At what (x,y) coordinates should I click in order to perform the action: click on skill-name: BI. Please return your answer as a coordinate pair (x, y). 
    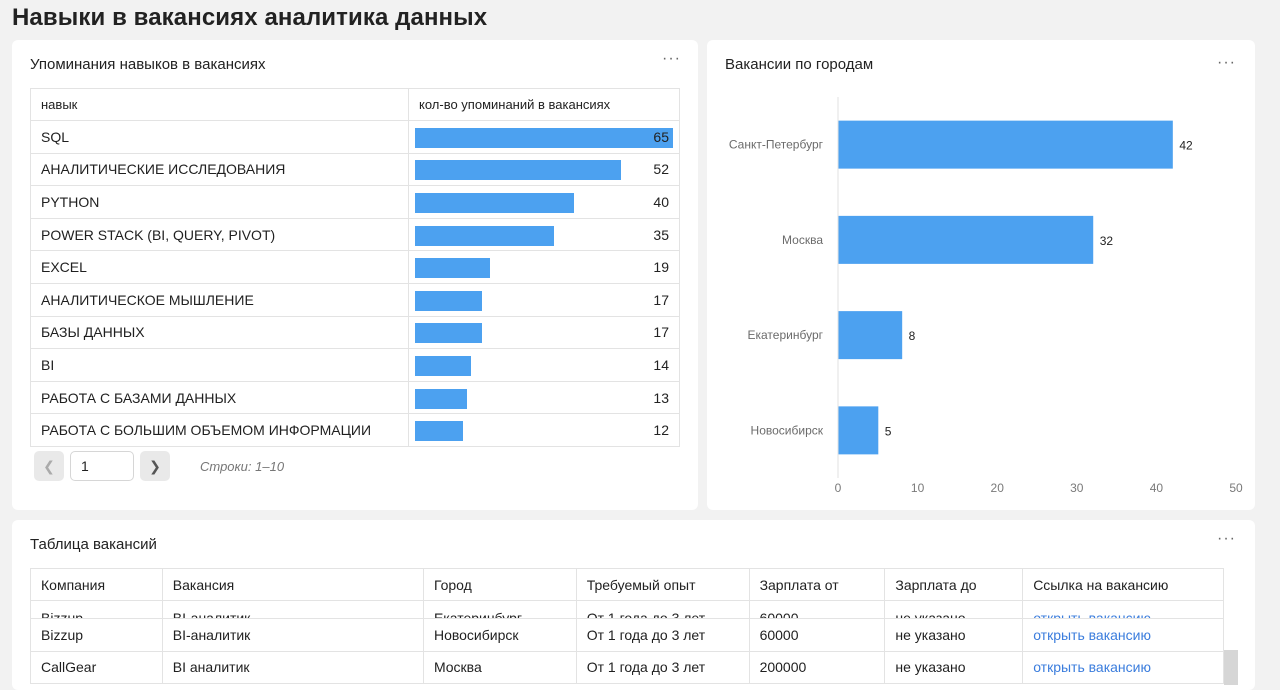
    Looking at the image, I should click on (219, 365).